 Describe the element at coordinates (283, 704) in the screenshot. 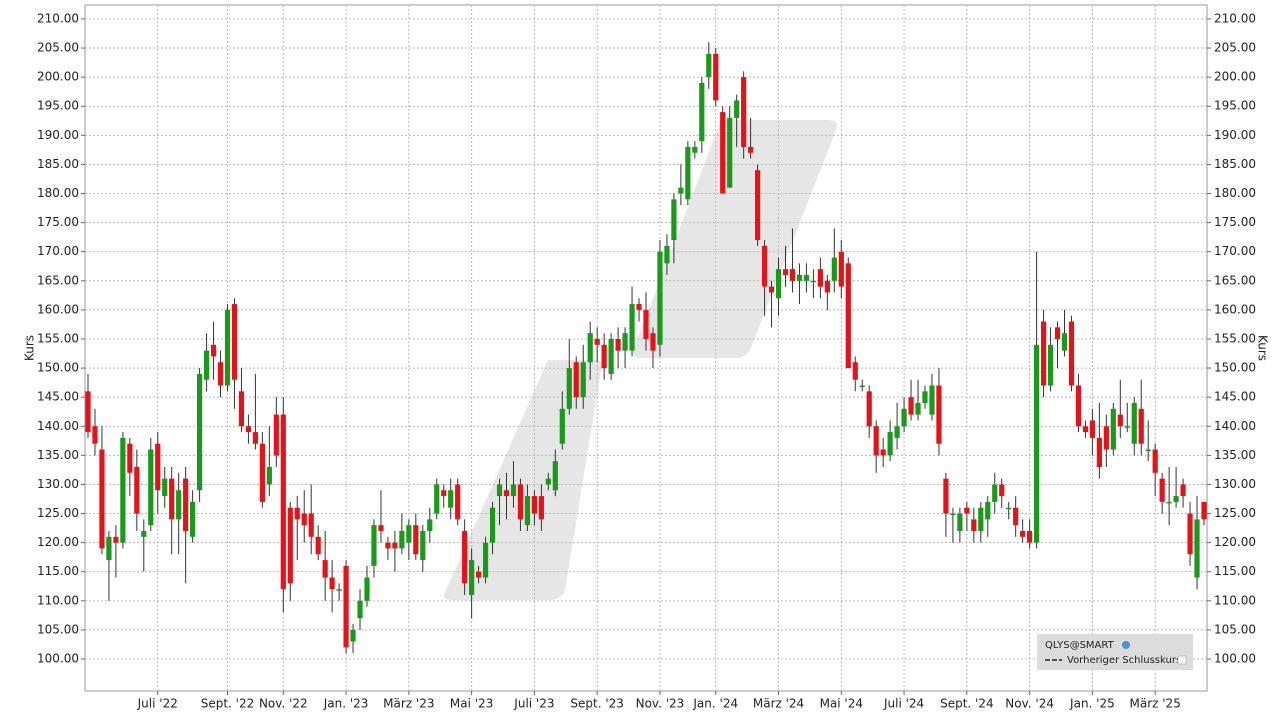

I see `x-tick-label: Nov. '22` at that location.